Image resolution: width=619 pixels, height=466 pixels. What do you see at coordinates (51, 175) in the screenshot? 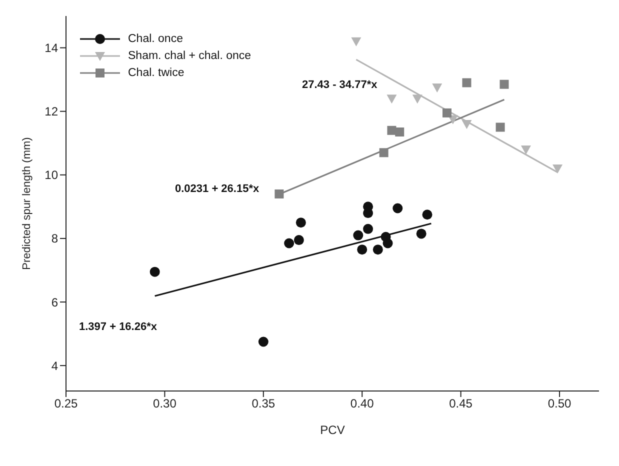
I see `y-tick-label: 10` at bounding box center [51, 175].